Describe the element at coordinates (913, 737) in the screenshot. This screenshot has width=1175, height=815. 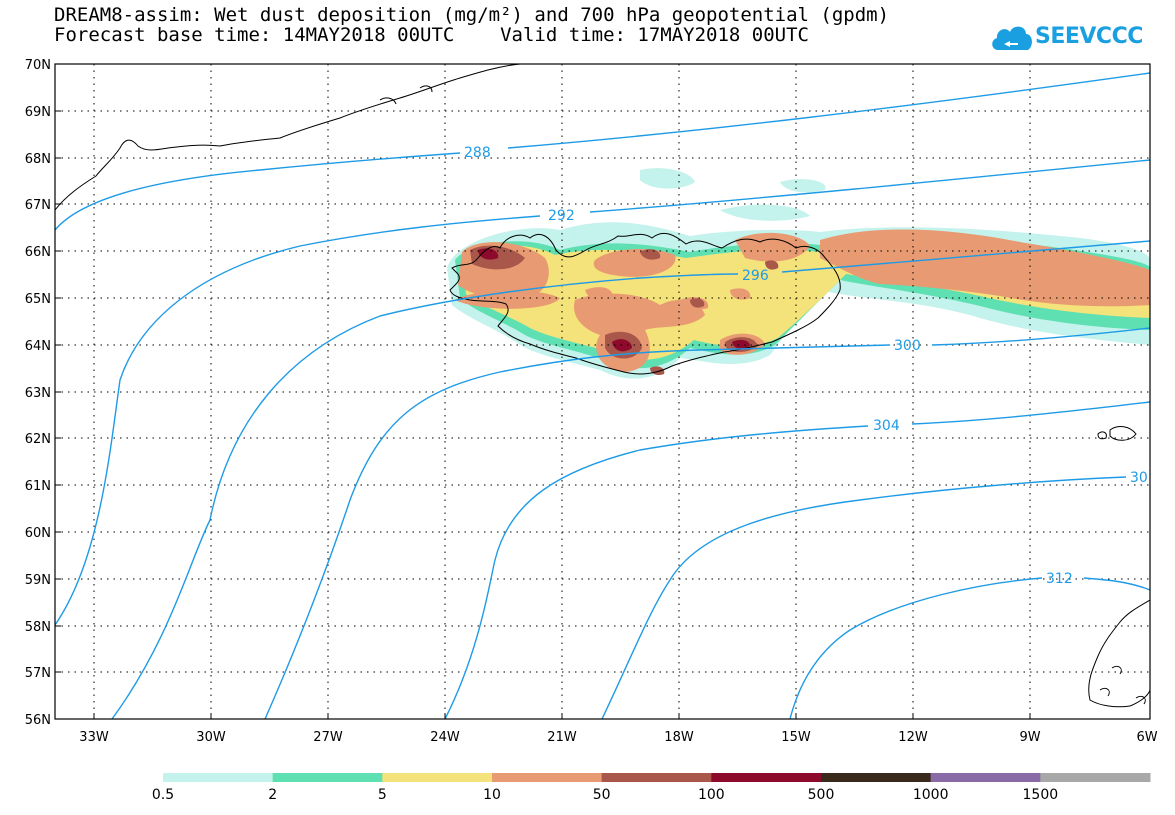
I see `lon-label: 12W` at that location.